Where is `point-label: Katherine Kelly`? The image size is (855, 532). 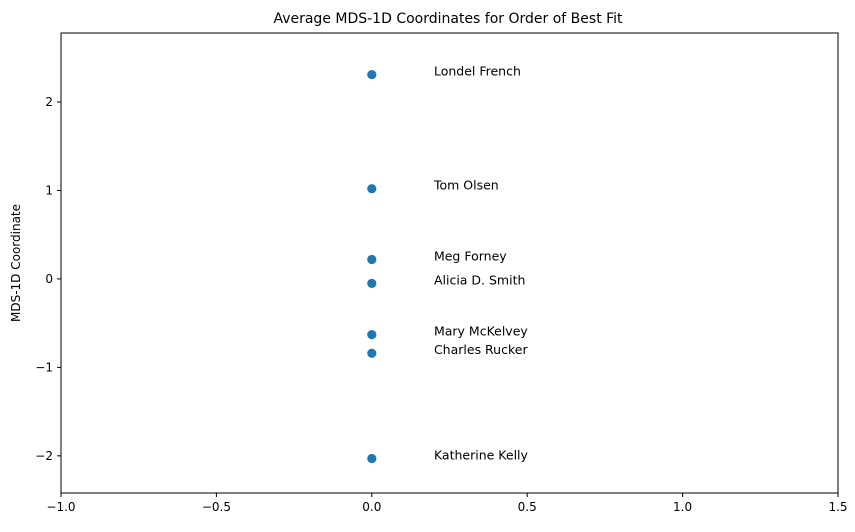
point-label: Katherine Kelly is located at coordinates (481, 455).